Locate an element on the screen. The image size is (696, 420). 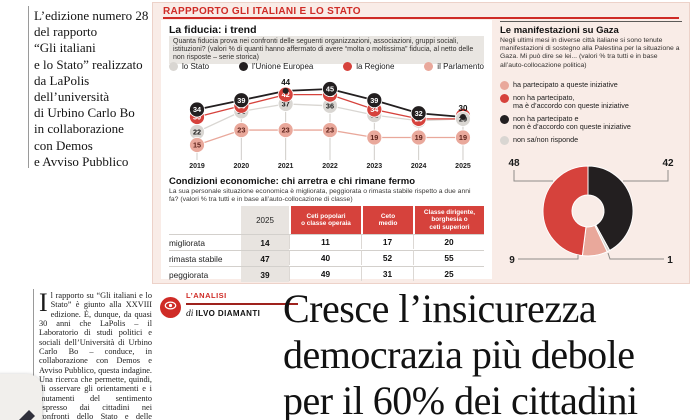
x-axis-year: 2025 is located at coordinates (463, 166).